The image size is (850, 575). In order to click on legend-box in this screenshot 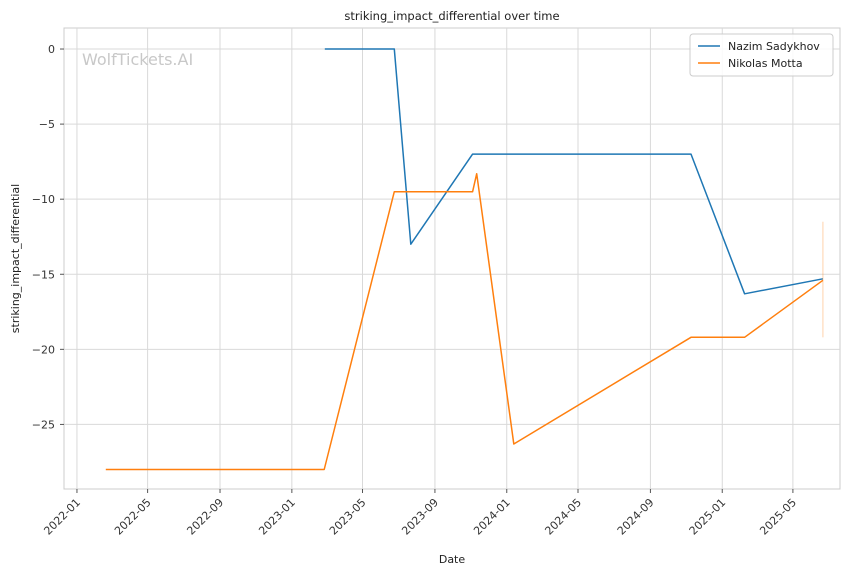, I will do `click(761, 55)`.